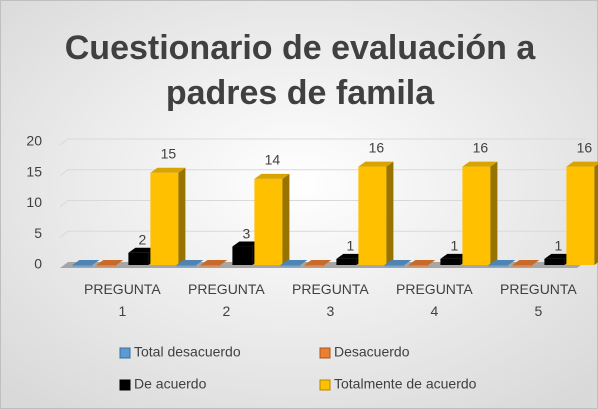 The width and height of the screenshot is (598, 409). What do you see at coordinates (247, 233) in the screenshot?
I see `data-label: 3` at bounding box center [247, 233].